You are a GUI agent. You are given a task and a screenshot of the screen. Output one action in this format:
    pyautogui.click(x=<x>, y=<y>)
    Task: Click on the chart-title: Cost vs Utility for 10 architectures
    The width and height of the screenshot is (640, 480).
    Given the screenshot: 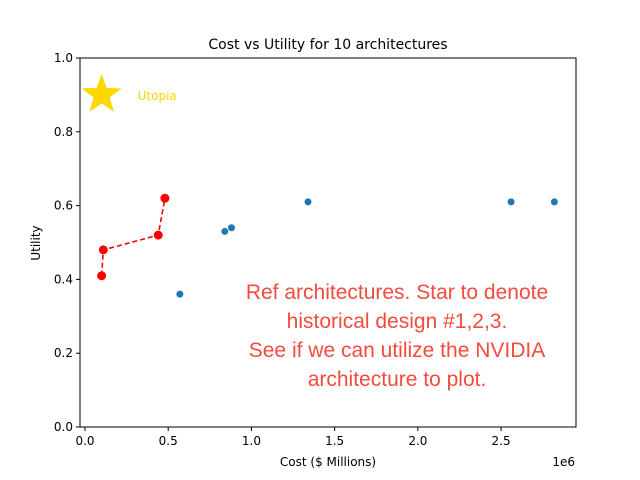 What is the action you would take?
    pyautogui.click(x=327, y=45)
    